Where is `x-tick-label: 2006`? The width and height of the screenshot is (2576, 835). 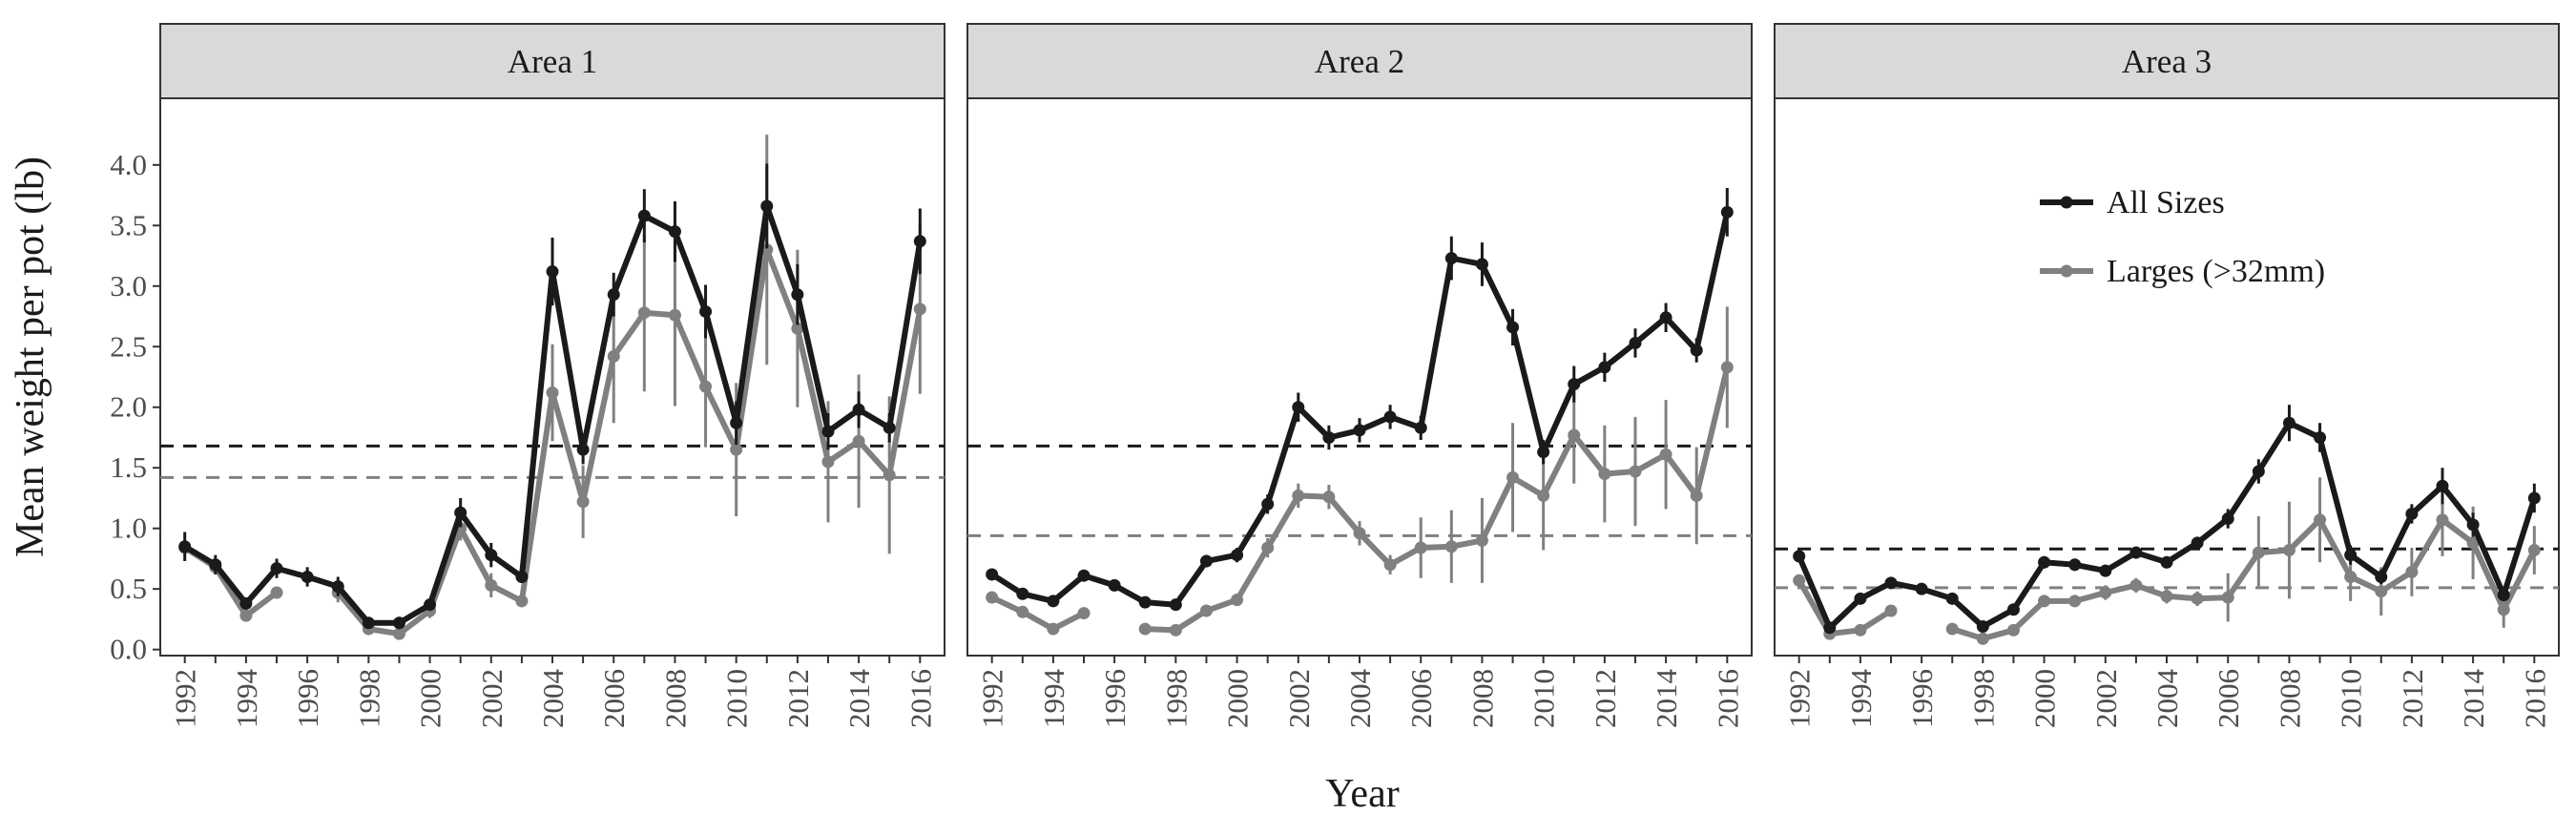
x-tick-label: 2006 is located at coordinates (1421, 698).